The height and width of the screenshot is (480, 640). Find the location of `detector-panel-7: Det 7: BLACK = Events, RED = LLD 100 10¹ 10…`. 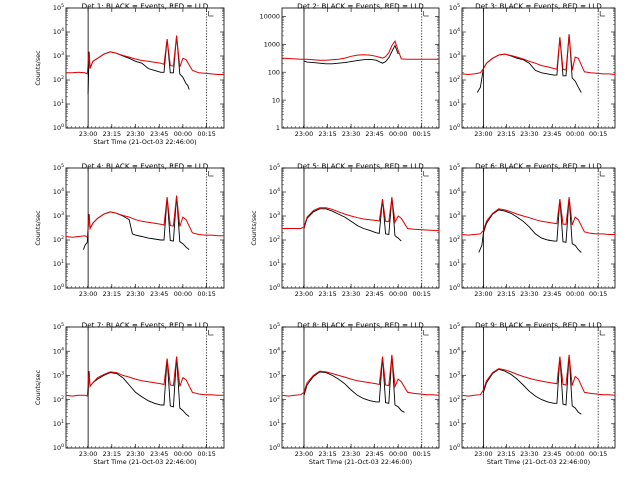

detector-panel-7: Det 7: BLACK = Events, RED = LLD 100 10¹ 10… is located at coordinates (129, 393).